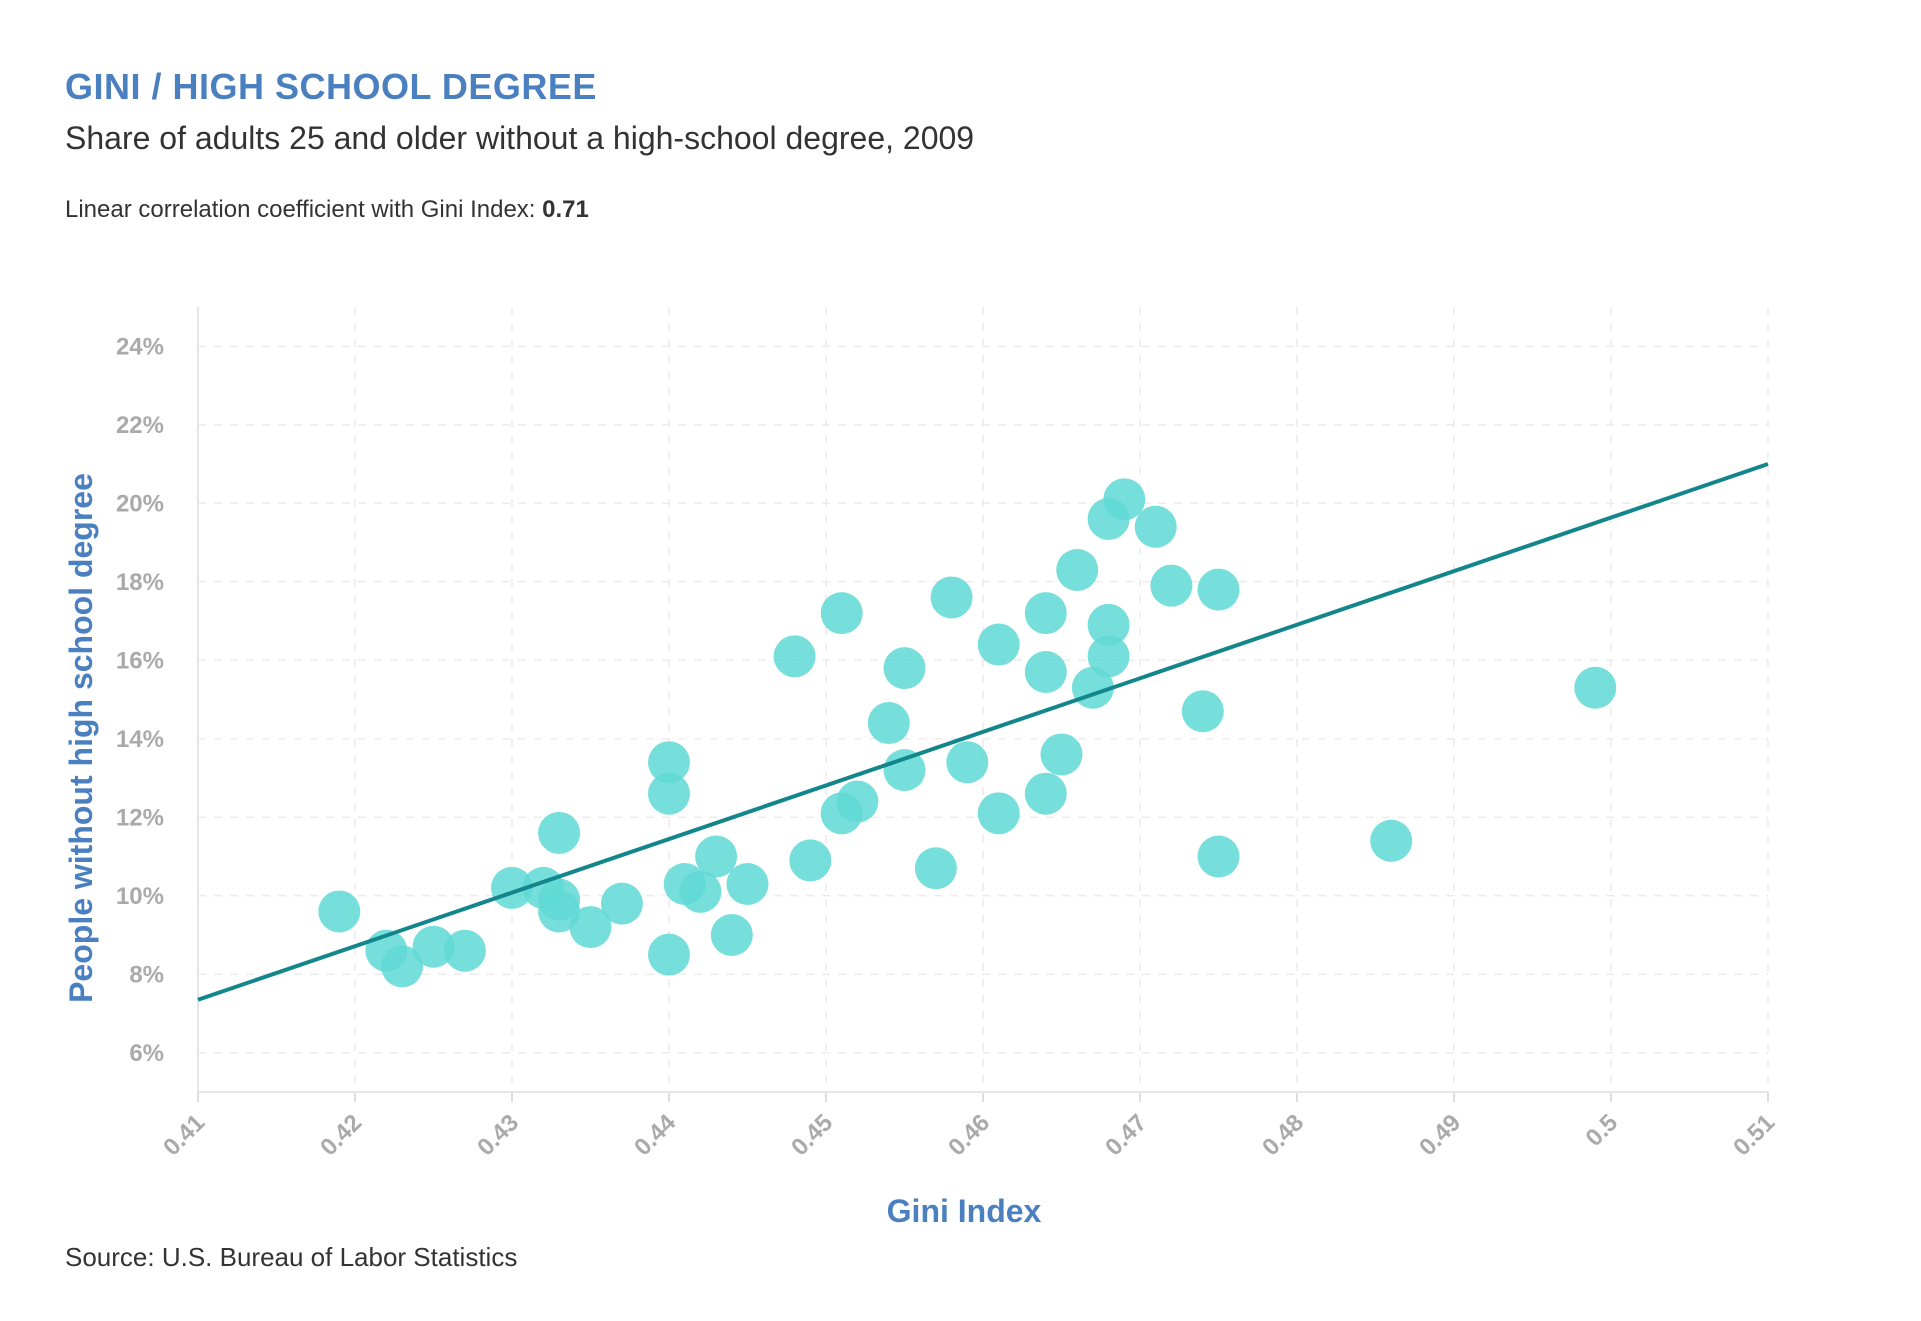 This screenshot has width=1921, height=1321. What do you see at coordinates (1754, 1135) in the screenshot?
I see `x-tick-label: 0.51` at bounding box center [1754, 1135].